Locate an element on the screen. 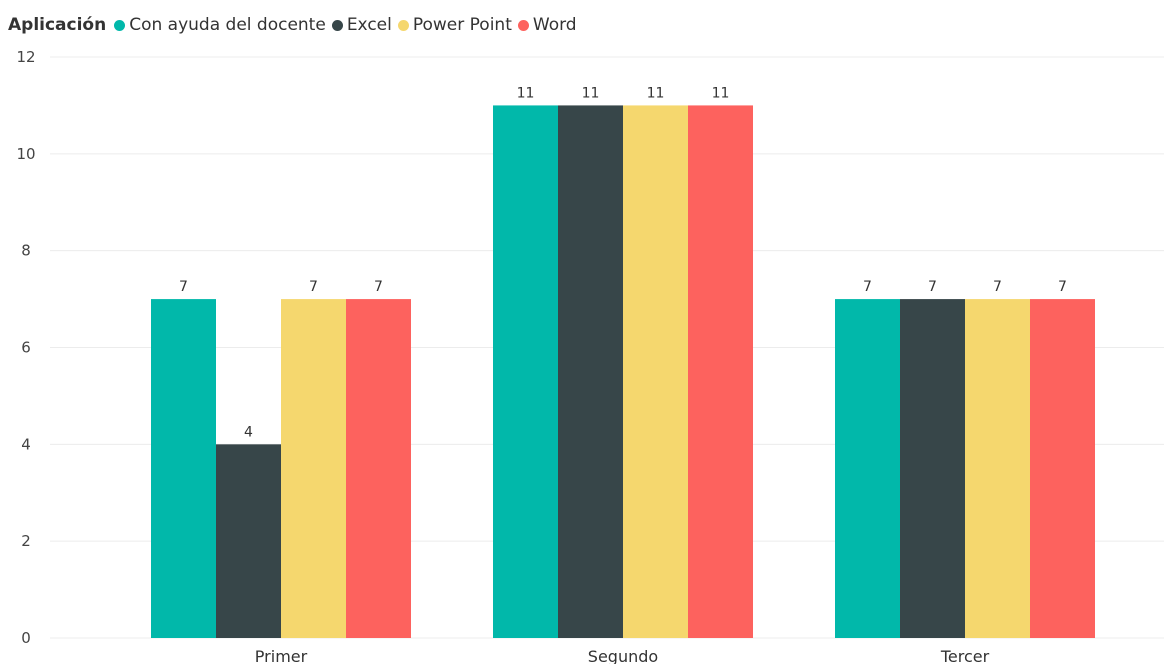  legend-item-con-ayuda: Con ayuda del docente is located at coordinates (220, 25).